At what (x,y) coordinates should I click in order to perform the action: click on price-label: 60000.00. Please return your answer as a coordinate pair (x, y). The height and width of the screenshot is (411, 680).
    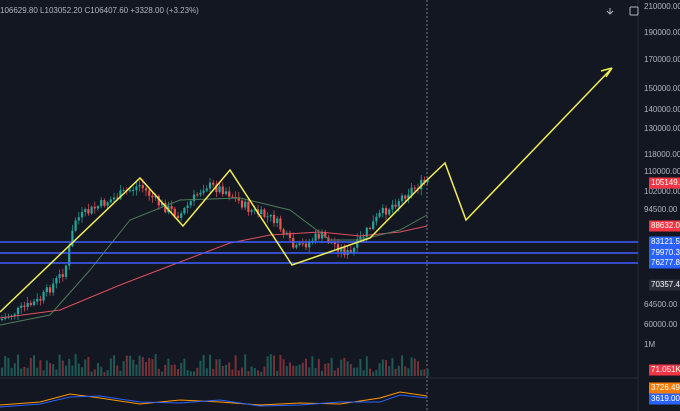
    Looking at the image, I should click on (661, 324).